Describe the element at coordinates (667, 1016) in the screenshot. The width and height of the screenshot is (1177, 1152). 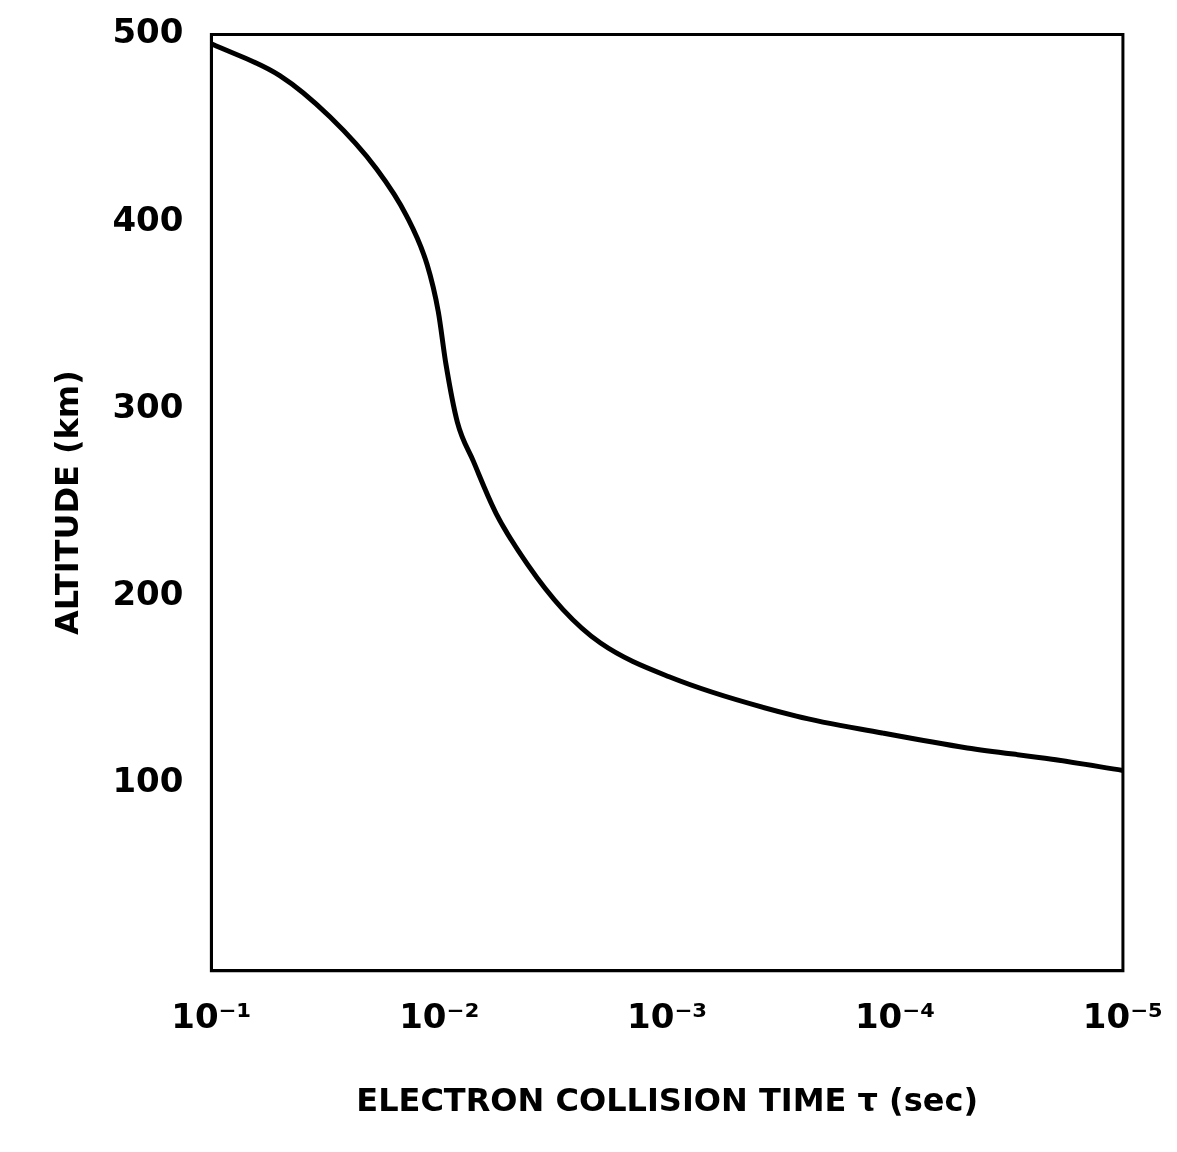
I see `x-tick-label: 10⁻³` at that location.